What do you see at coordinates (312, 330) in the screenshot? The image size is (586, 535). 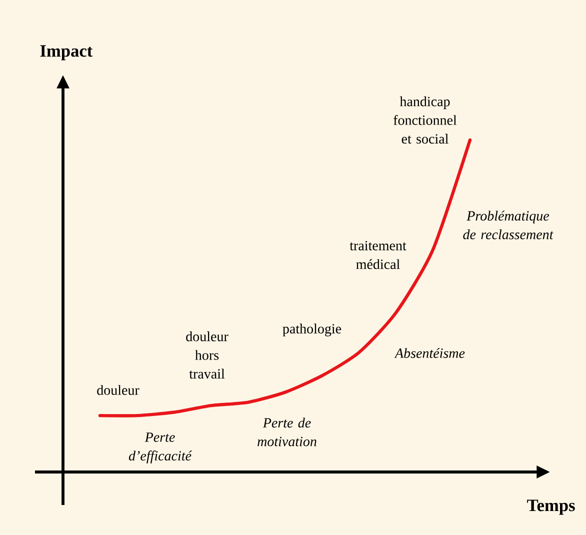 I see `annotation: pathologie` at bounding box center [312, 330].